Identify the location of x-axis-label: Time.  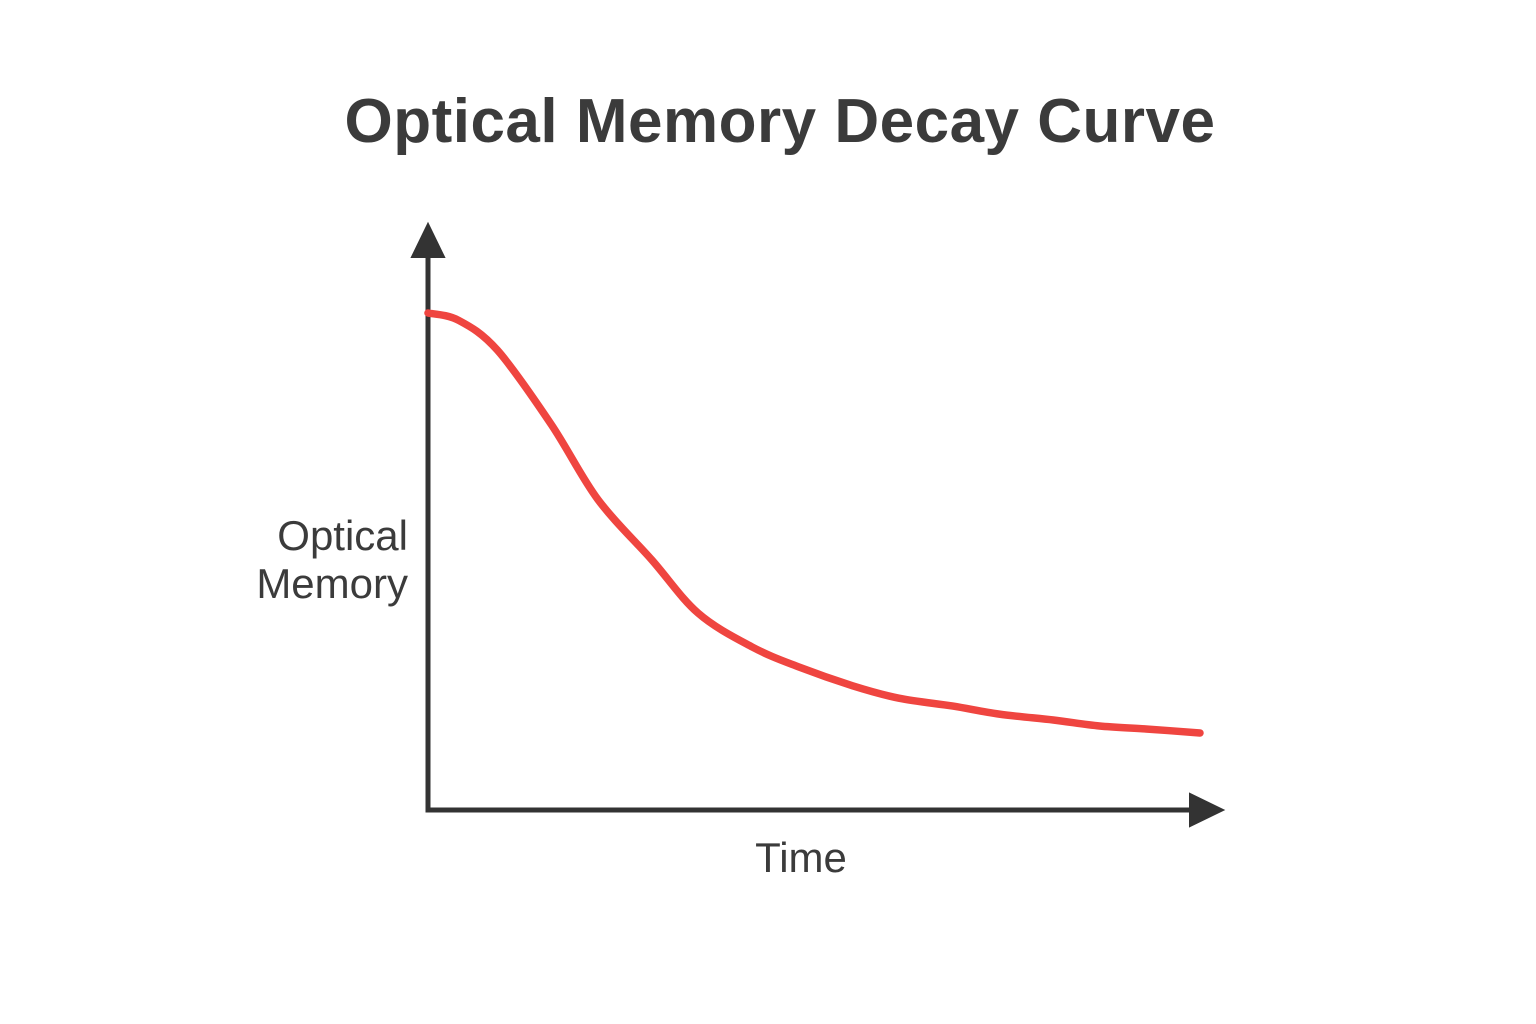
(801, 857).